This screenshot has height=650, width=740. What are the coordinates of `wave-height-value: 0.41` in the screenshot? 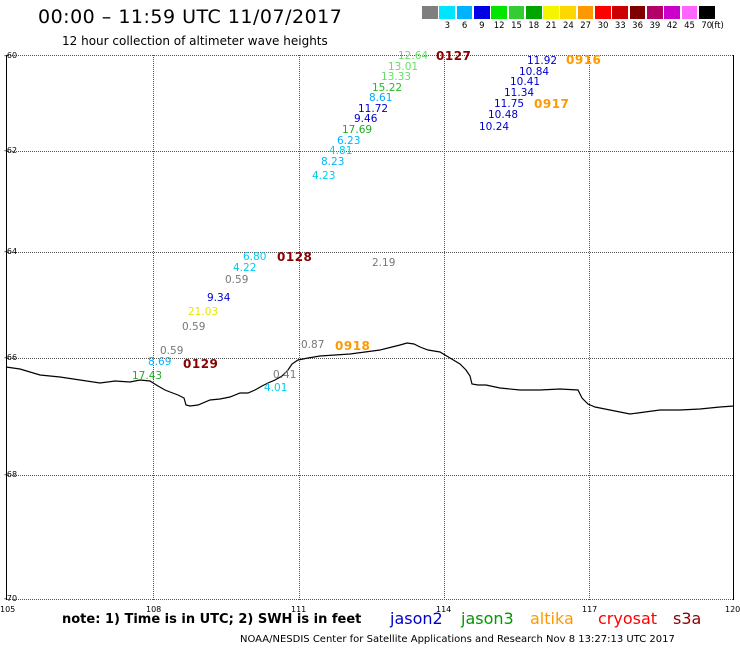 It's located at (285, 375).